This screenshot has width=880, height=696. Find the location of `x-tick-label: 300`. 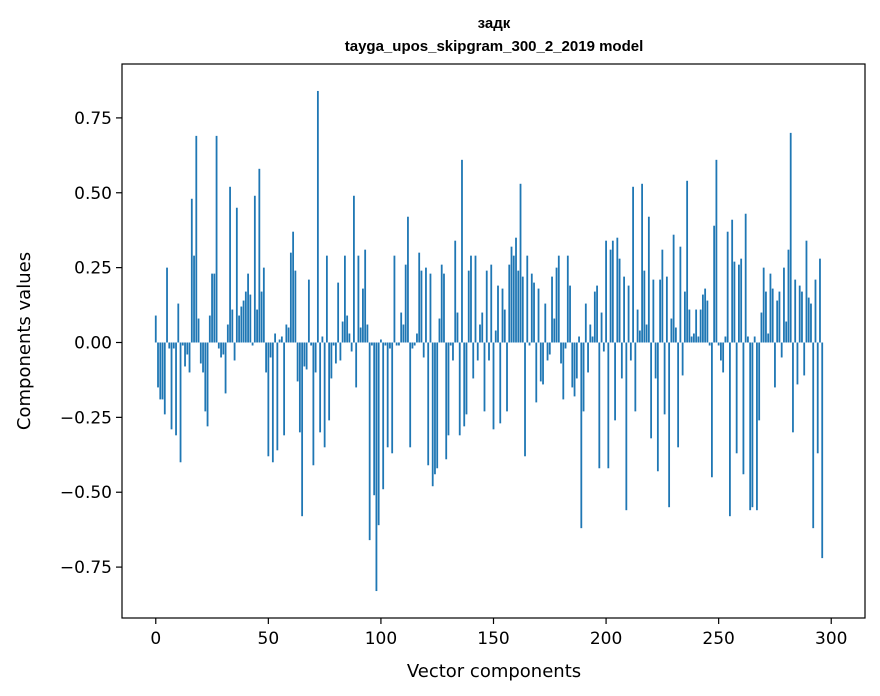

x-tick-label: 300 is located at coordinates (831, 639).